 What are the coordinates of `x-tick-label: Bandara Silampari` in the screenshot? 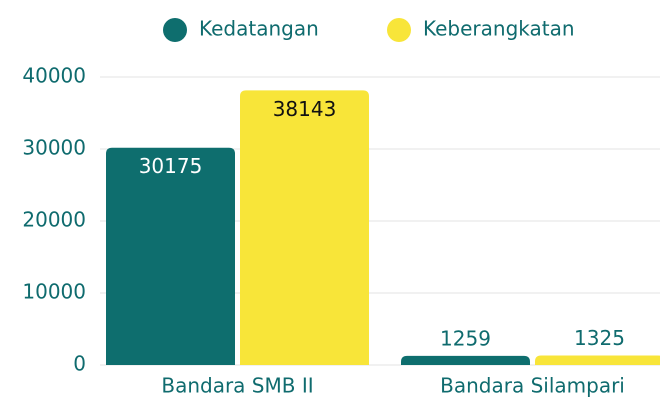 It's located at (532, 386).